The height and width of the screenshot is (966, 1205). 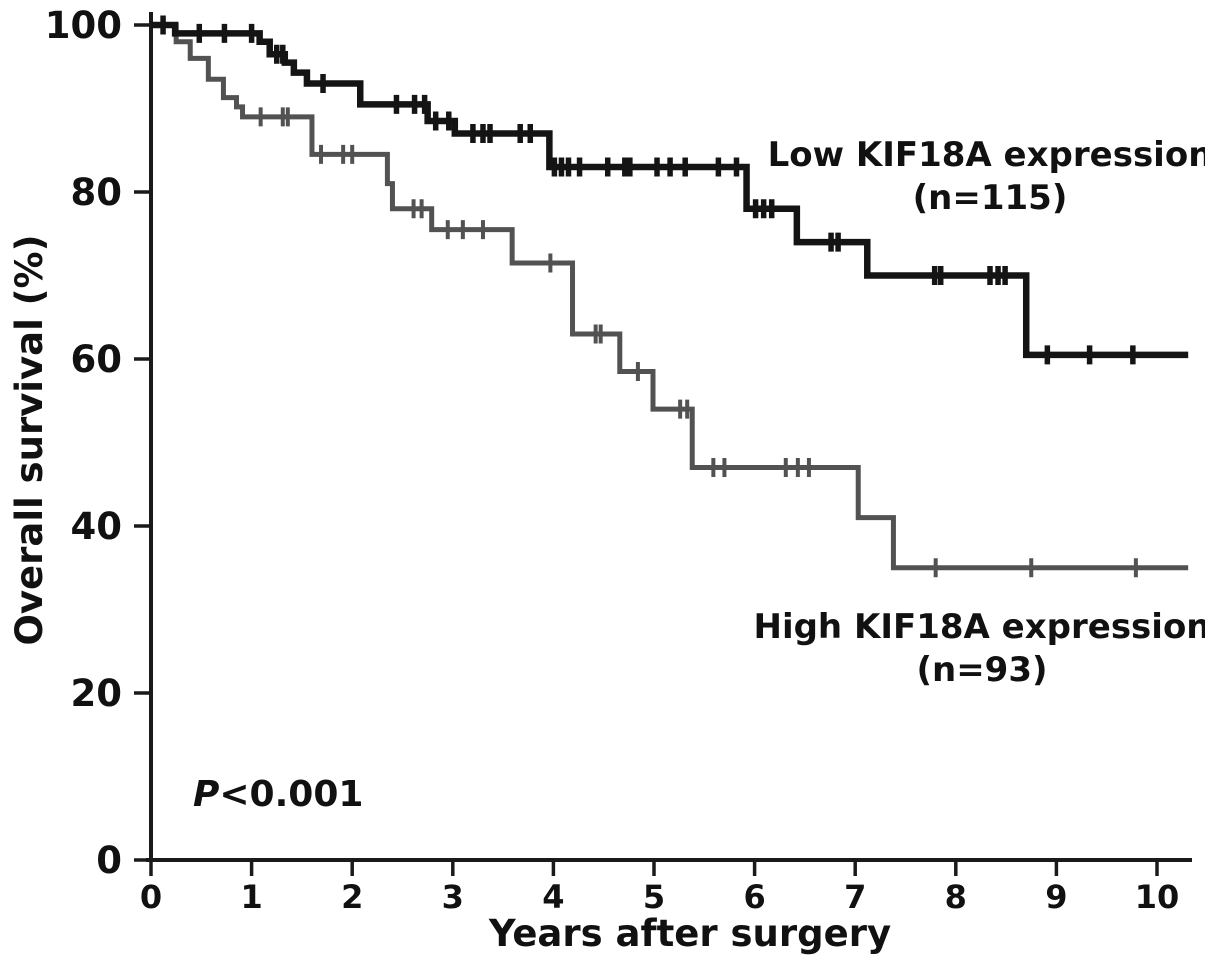 What do you see at coordinates (979, 627) in the screenshot?
I see `legend-high-label: High KIF18A expression` at bounding box center [979, 627].